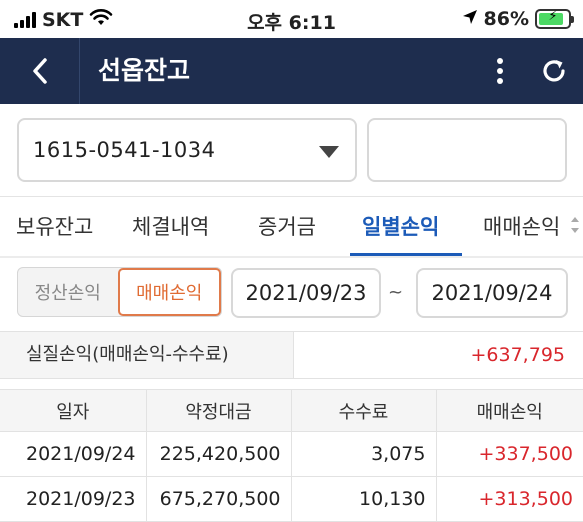 This screenshot has height=522, width=583. I want to click on table-row: 2021/09/24 225,420,500 3,075 +337,500, so click(291, 454).